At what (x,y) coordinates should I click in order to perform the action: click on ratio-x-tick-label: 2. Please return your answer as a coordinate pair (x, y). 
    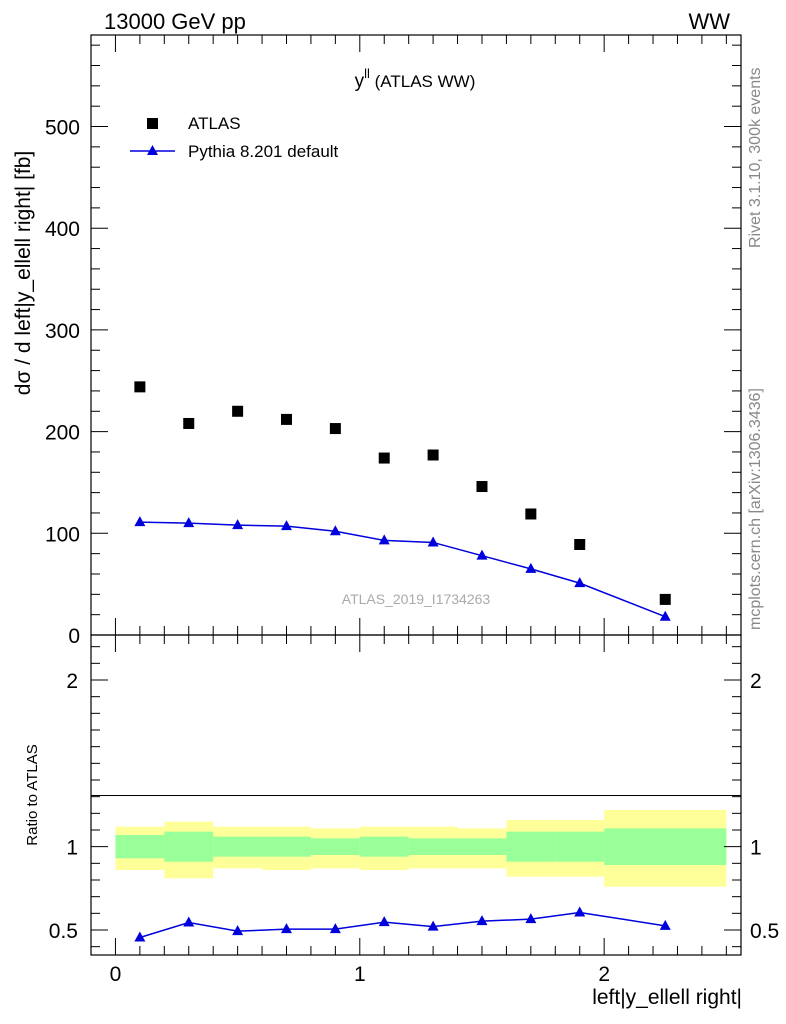
    Looking at the image, I should click on (604, 974).